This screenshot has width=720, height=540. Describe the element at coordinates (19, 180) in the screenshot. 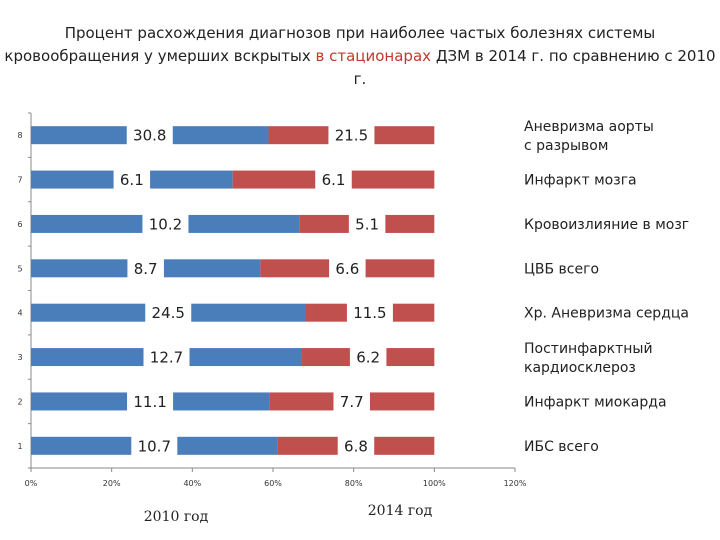

I see `y-tick-label: 7` at that location.